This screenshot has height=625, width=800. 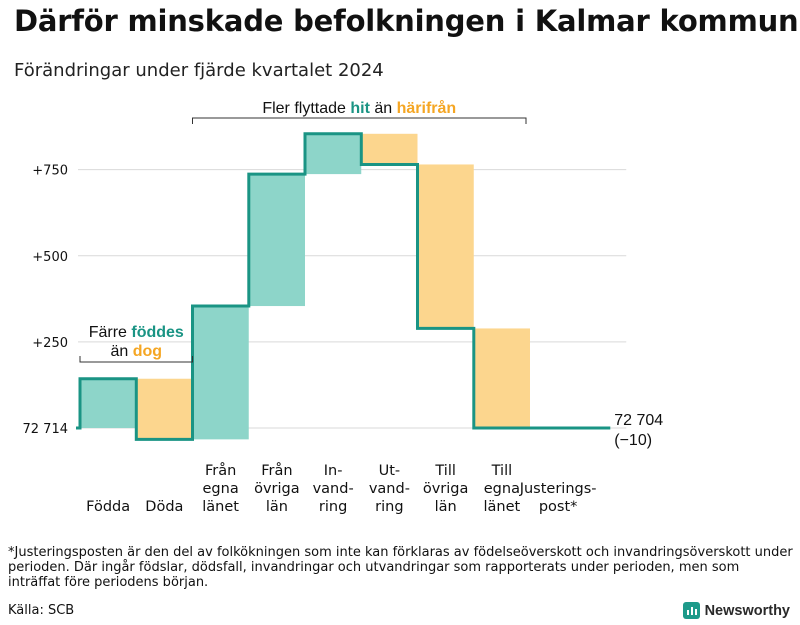 What do you see at coordinates (333, 471) in the screenshot?
I see `category-label: In-` at bounding box center [333, 471].